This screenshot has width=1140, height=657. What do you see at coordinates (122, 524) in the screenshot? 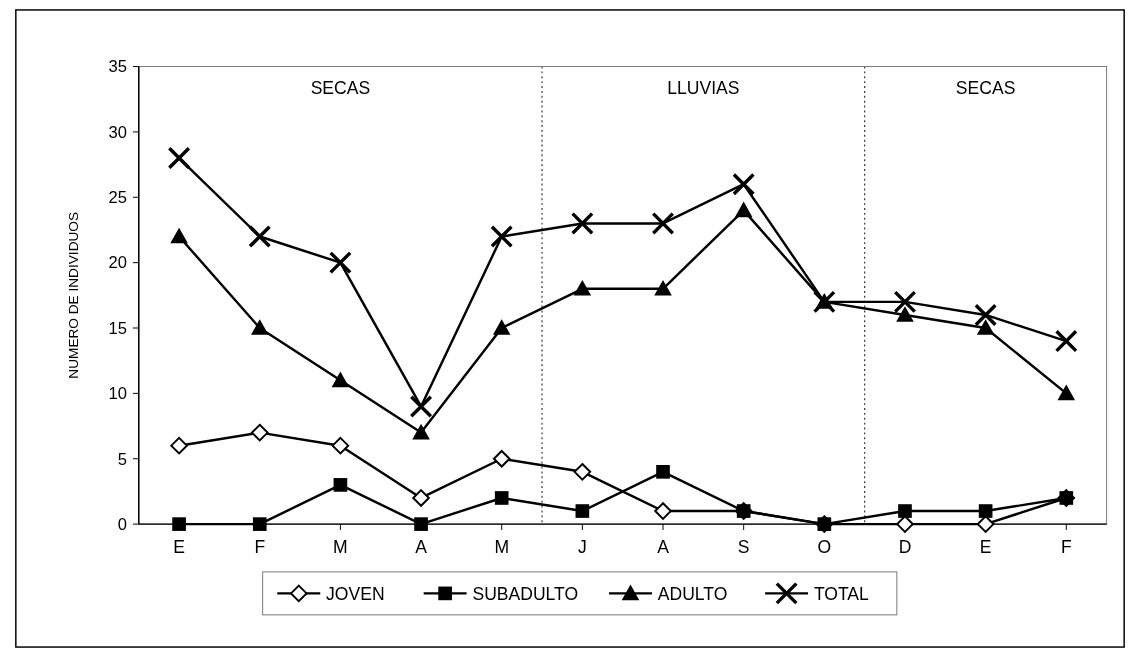
I see `y-tick-label: 0` at bounding box center [122, 524].